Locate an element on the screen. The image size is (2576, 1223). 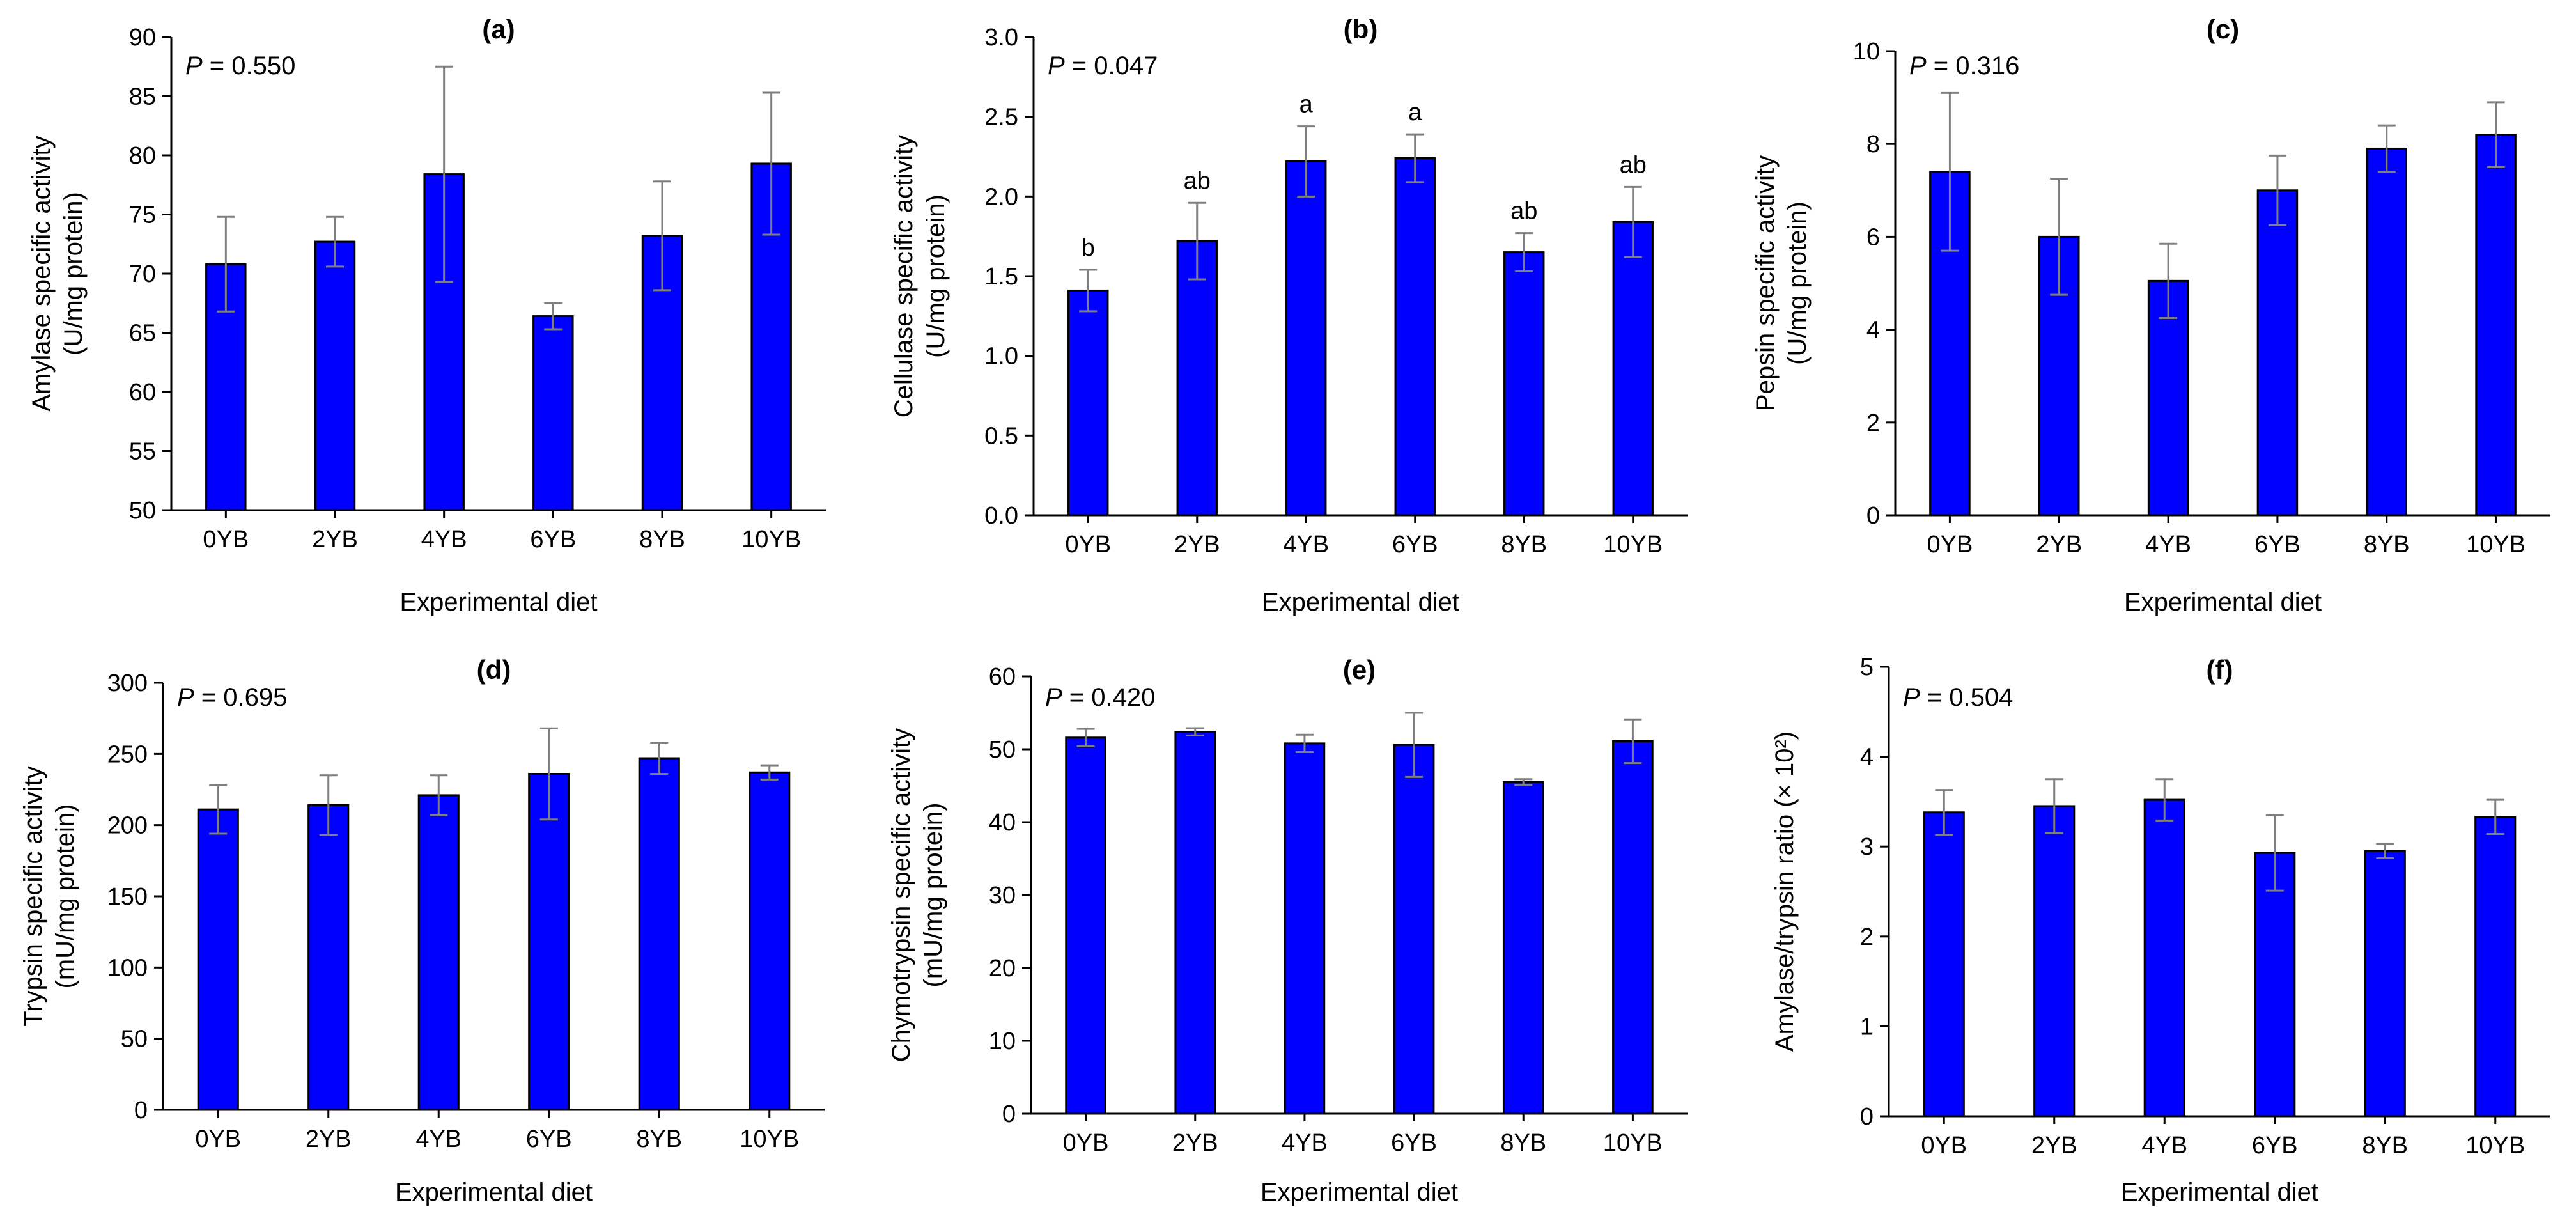
y-axis-title-line: (mU/mg protein) is located at coordinates (933, 895).